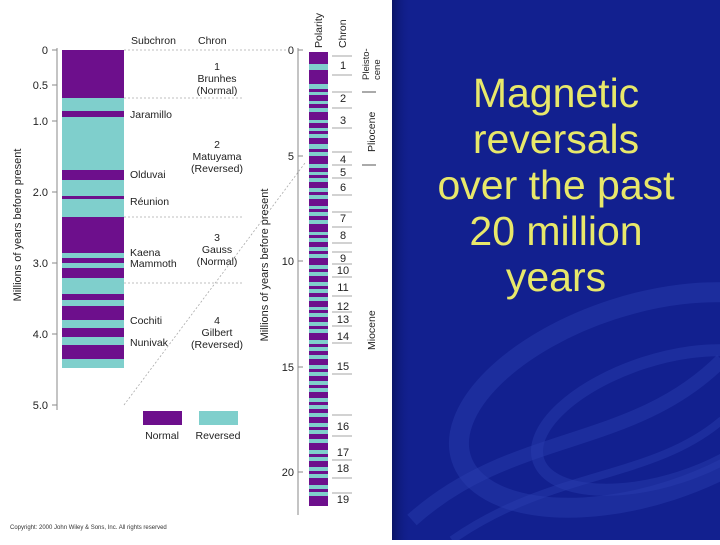 The height and width of the screenshot is (545, 720). I want to click on chron-number: 9, so click(343, 259).